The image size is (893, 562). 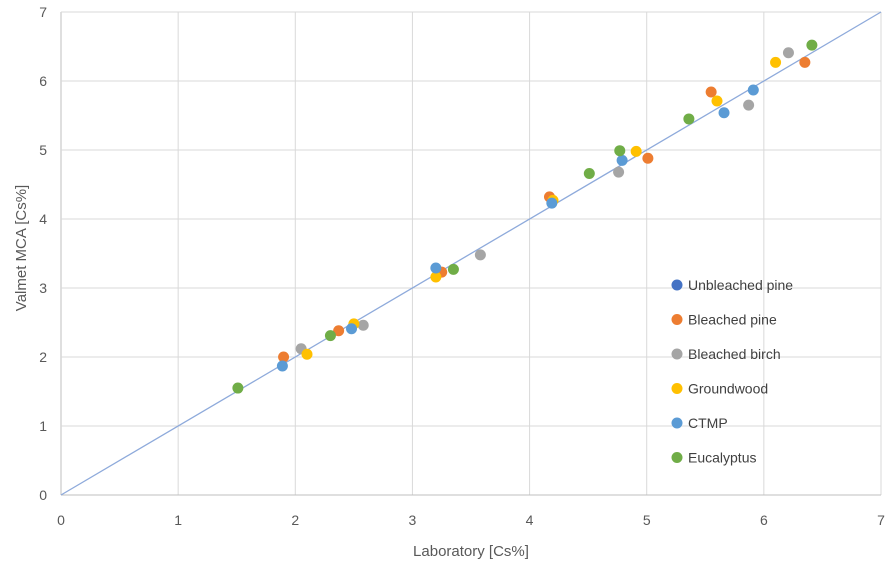 What do you see at coordinates (61, 520) in the screenshot?
I see `x-tick-label: 0` at bounding box center [61, 520].